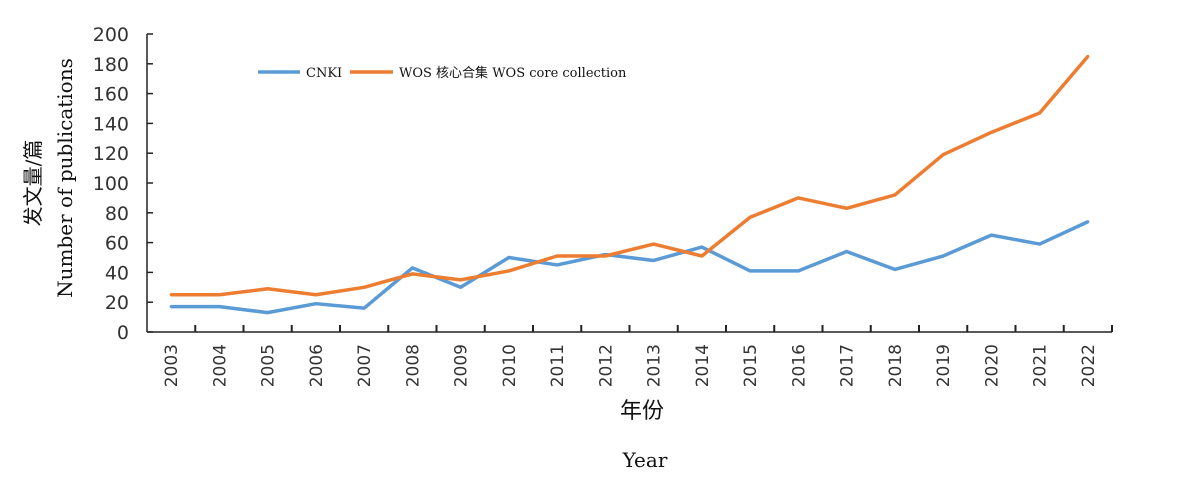 Image resolution: width=1179 pixels, height=477 pixels. What do you see at coordinates (117, 214) in the screenshot?
I see `y-tick-label: 80` at bounding box center [117, 214].